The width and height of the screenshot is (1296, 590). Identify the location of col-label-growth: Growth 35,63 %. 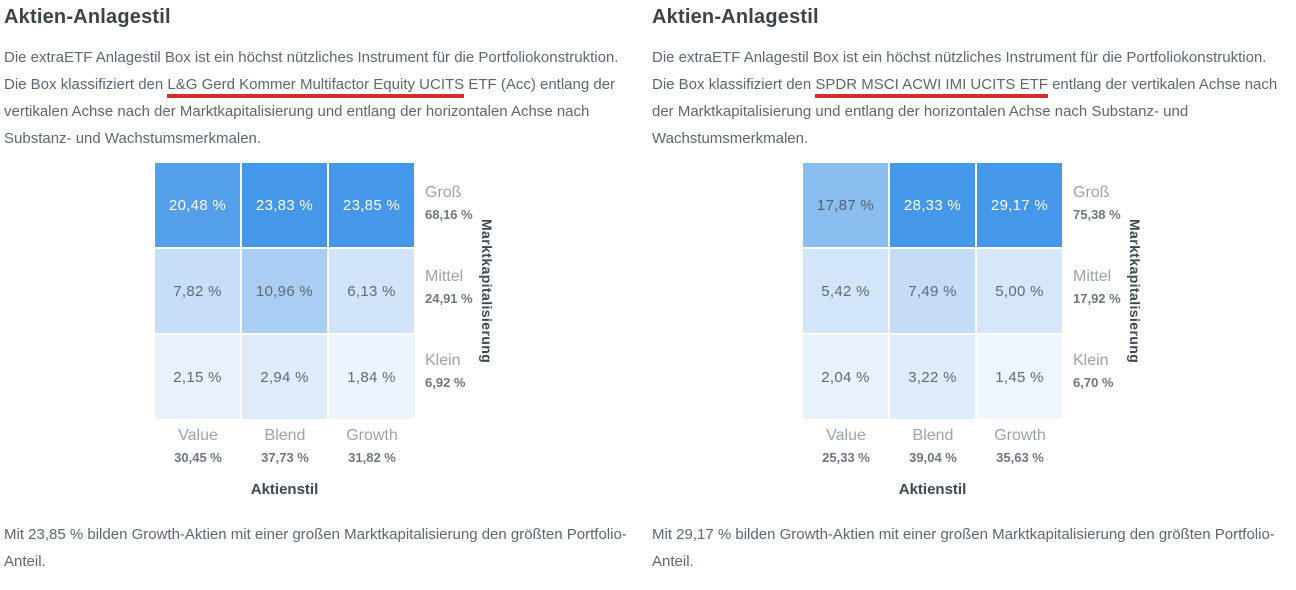
(1020, 447).